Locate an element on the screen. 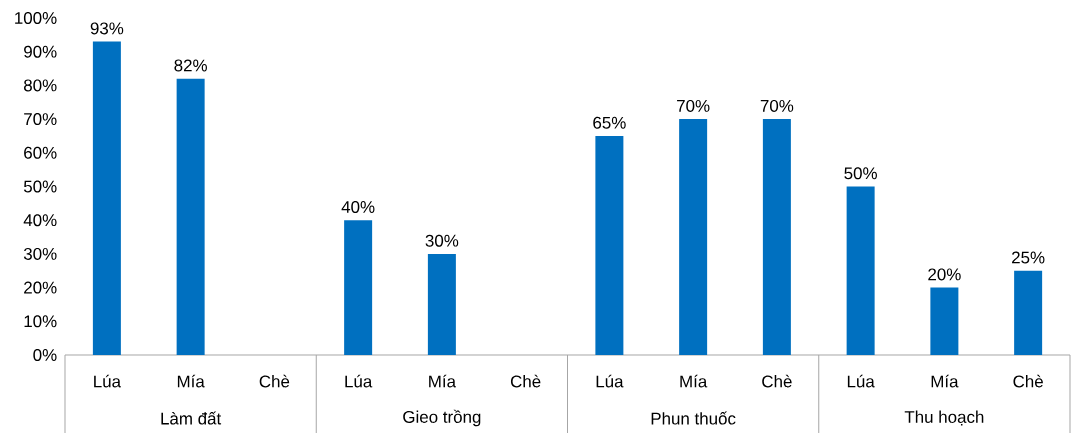  data-label: 50% is located at coordinates (860, 173).